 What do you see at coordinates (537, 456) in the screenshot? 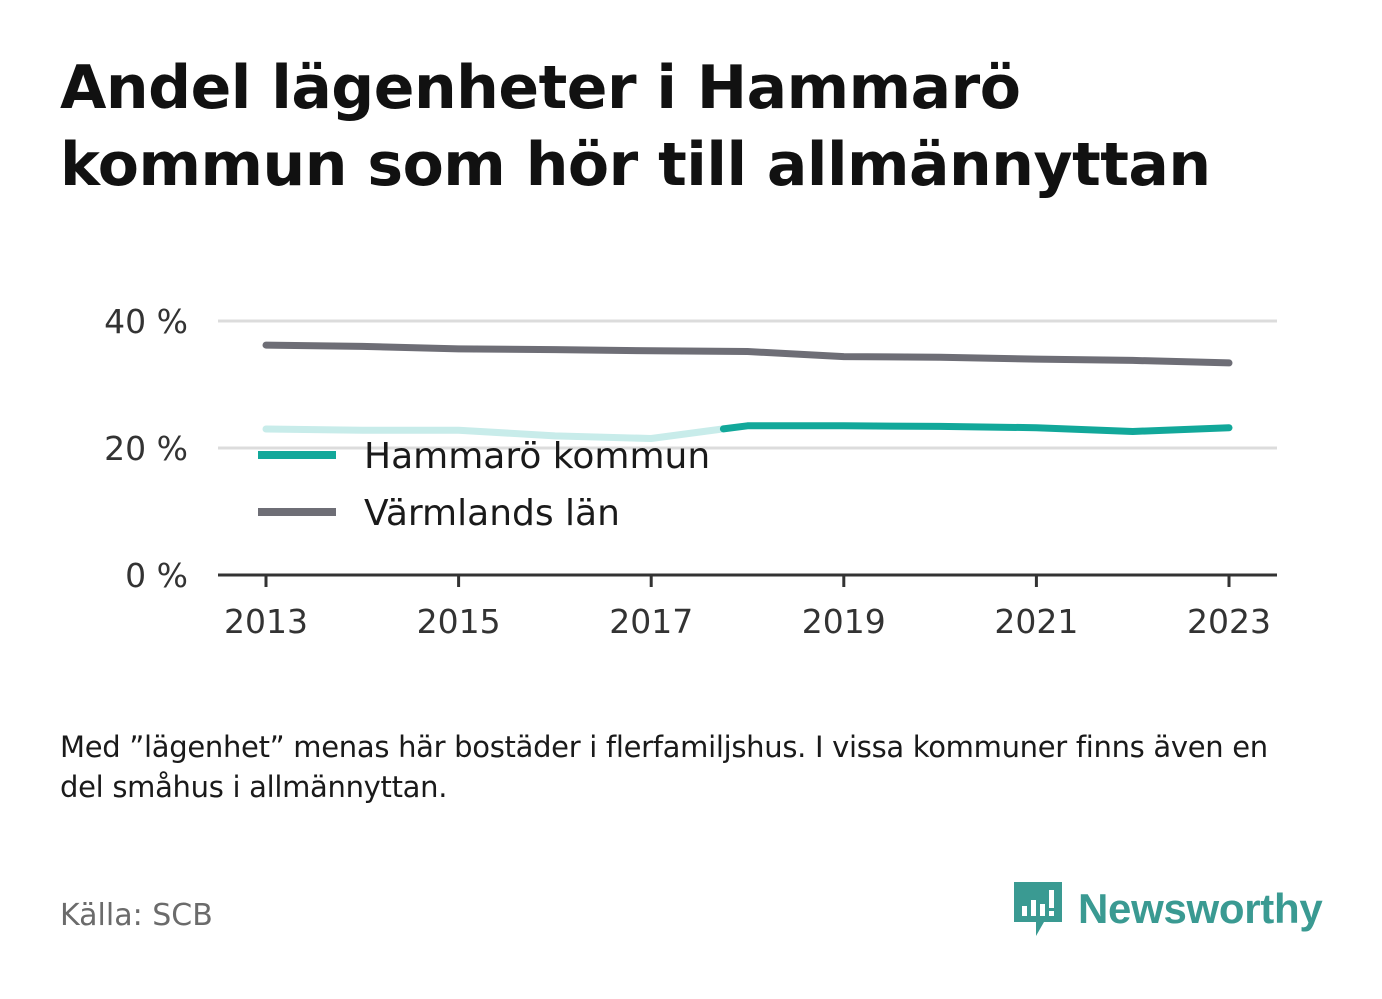
I see `legend-item-hammaro-label: Hammarö kommun` at bounding box center [537, 456].